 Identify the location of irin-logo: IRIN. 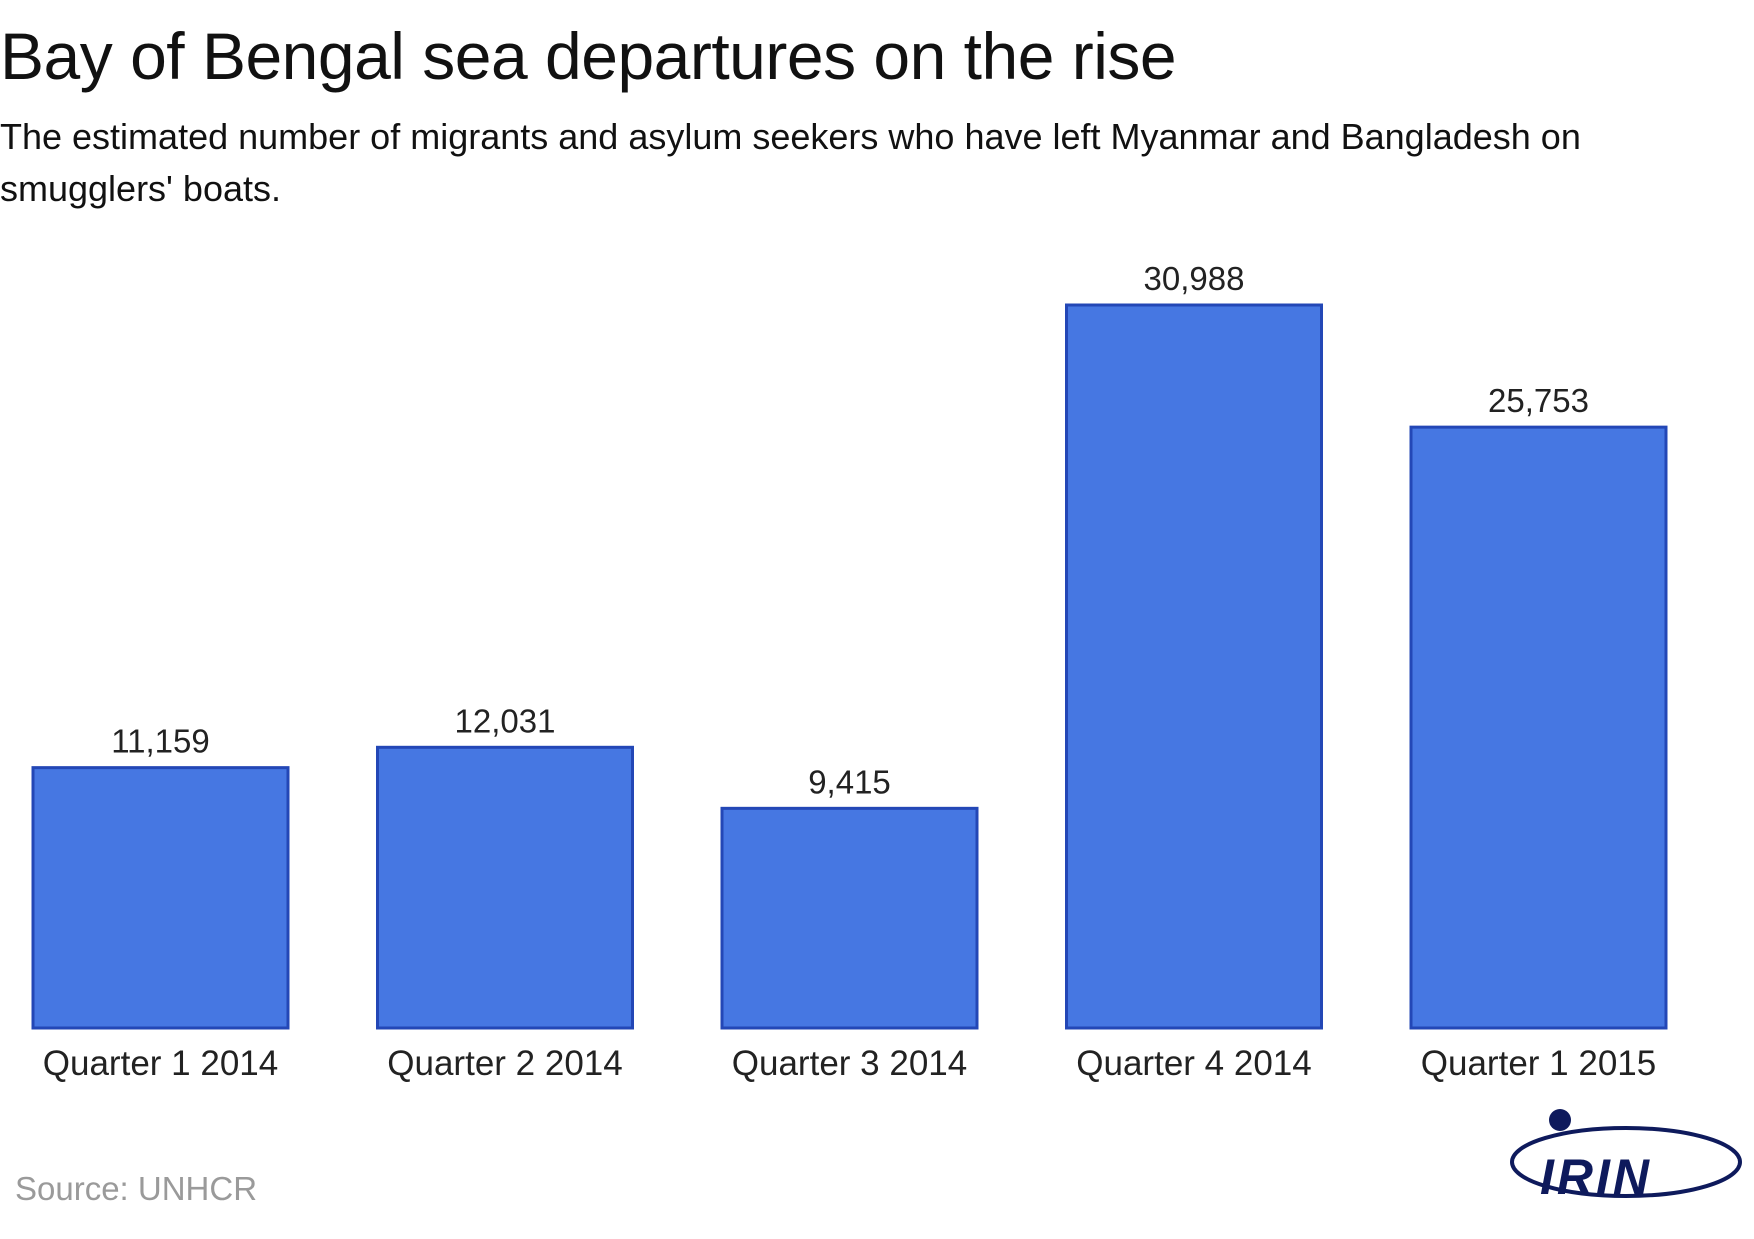
(1626, 1157).